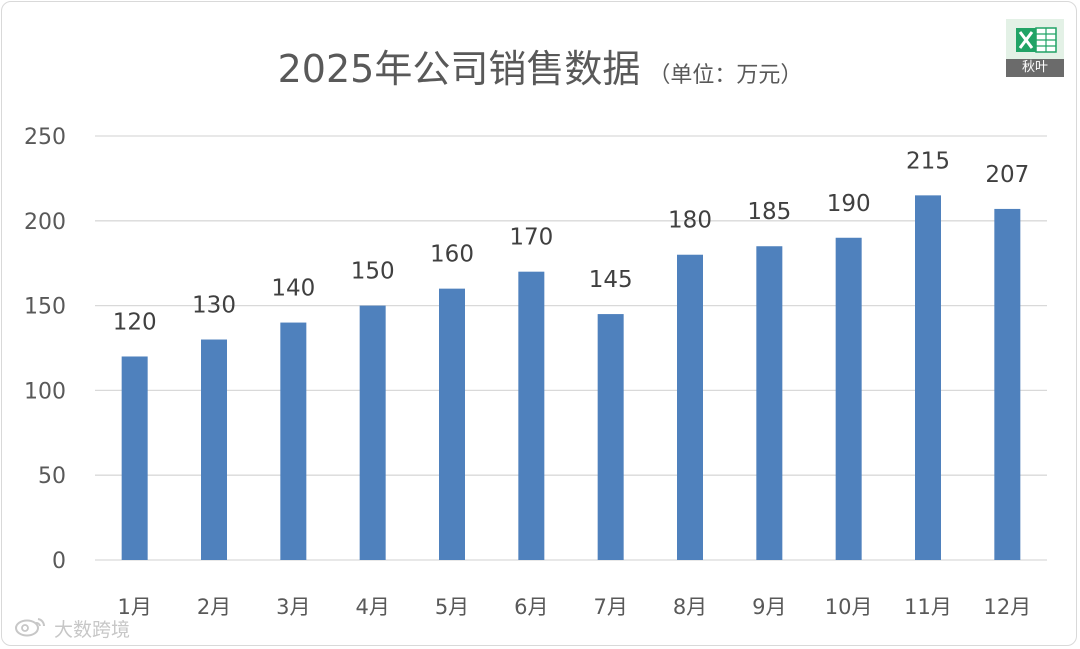 The image size is (1080, 649). I want to click on x-tick-label: 6月, so click(531, 607).